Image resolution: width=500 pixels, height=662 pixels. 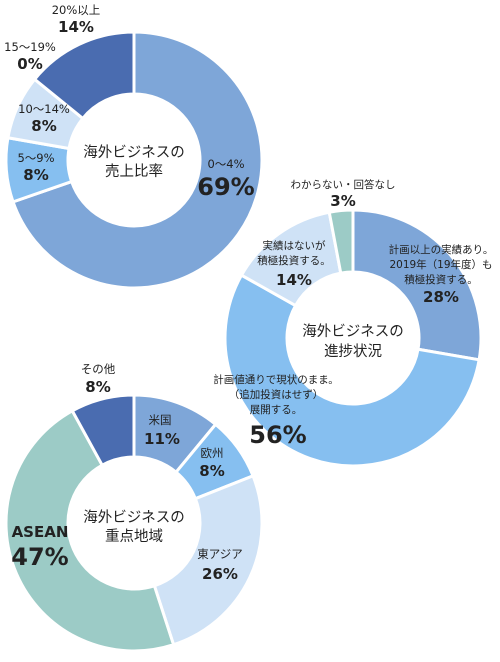 What do you see at coordinates (35, 175) in the screenshot?
I see `donut1-val-1: 8%` at bounding box center [35, 175].